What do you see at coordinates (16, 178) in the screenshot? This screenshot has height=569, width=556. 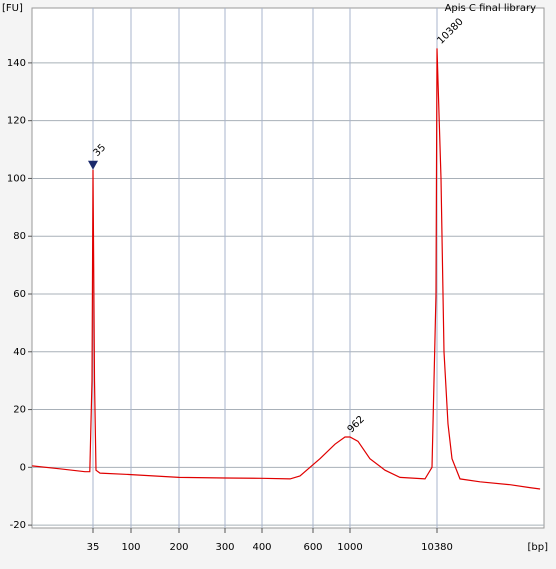 I see `y-tick-label: 100` at bounding box center [16, 178].